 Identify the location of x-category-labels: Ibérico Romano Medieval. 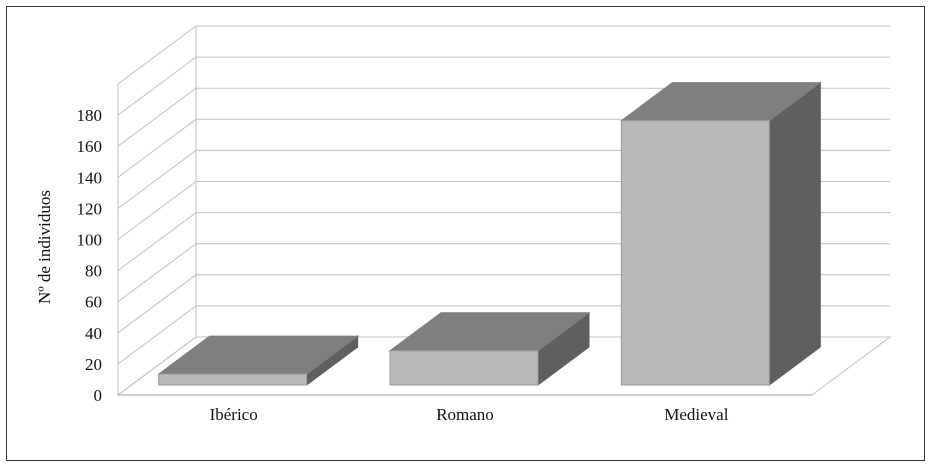
(469, 414).